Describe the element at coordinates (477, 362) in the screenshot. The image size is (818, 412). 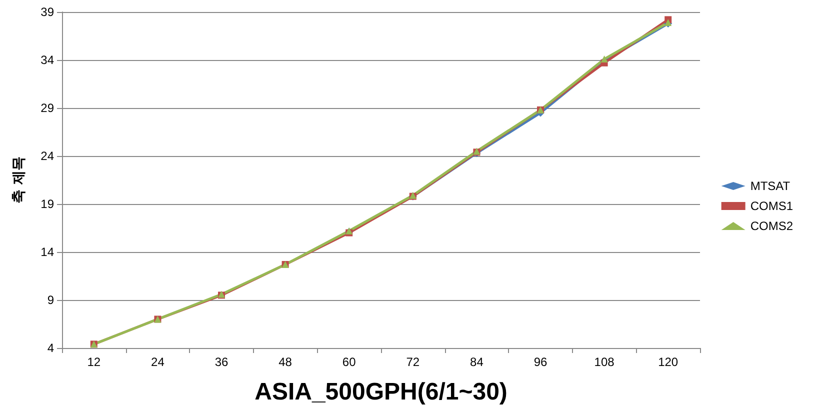
I see `x-tick-label: 84` at that location.